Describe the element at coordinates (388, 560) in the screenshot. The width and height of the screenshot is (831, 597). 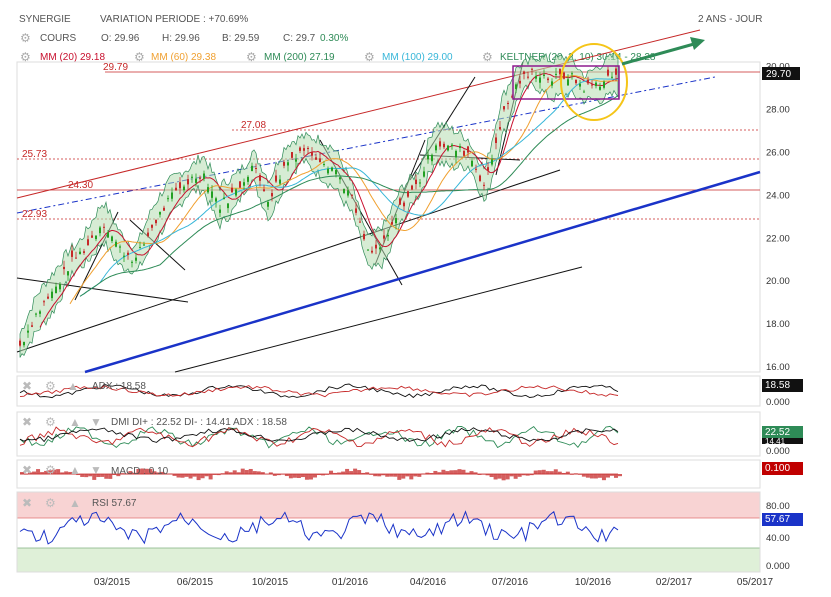
I see `rsi-oversold-zone` at that location.